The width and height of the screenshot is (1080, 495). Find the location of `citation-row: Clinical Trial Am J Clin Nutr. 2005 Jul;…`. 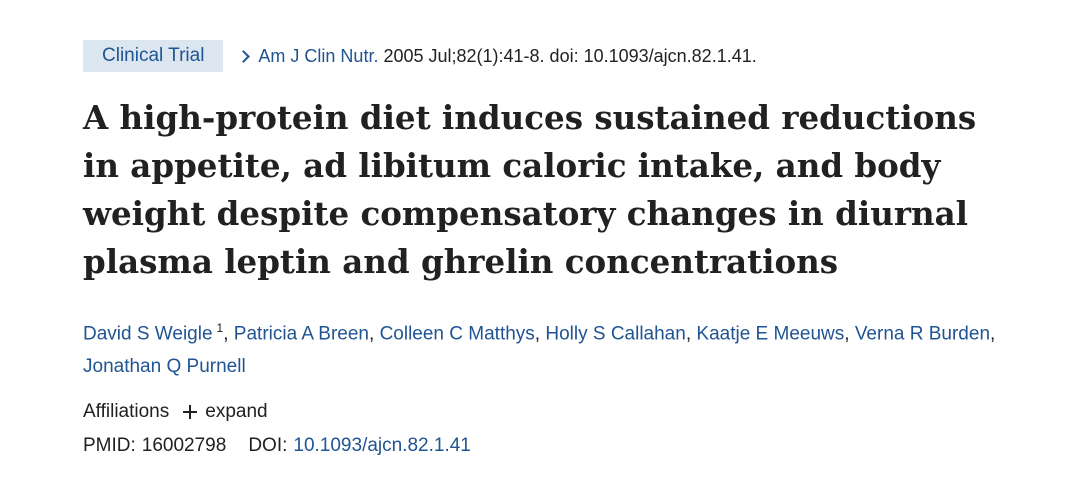

citation-row: Clinical Trial Am J Clin Nutr. 2005 Jul;… is located at coordinates (553, 56).